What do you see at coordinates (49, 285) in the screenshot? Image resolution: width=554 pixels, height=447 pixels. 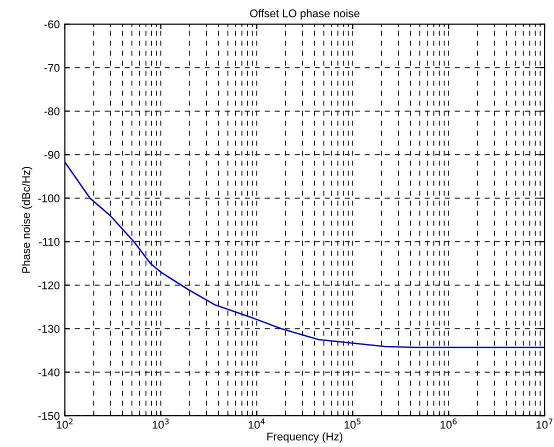 I see `y-tick-label: -120` at bounding box center [49, 285].